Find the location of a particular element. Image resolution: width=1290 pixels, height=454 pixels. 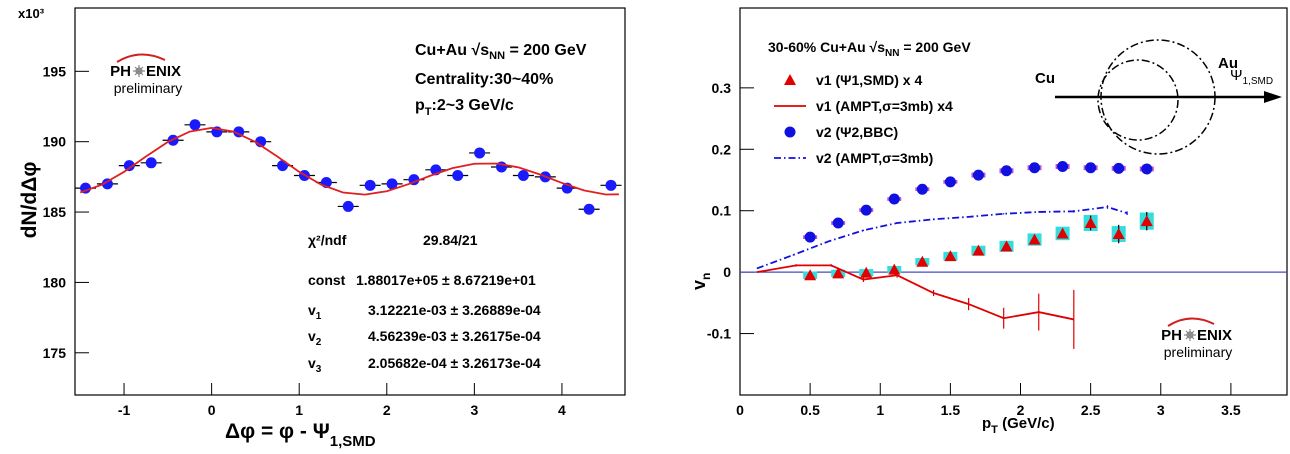

diagram-label: Cu is located at coordinates (1045, 78).